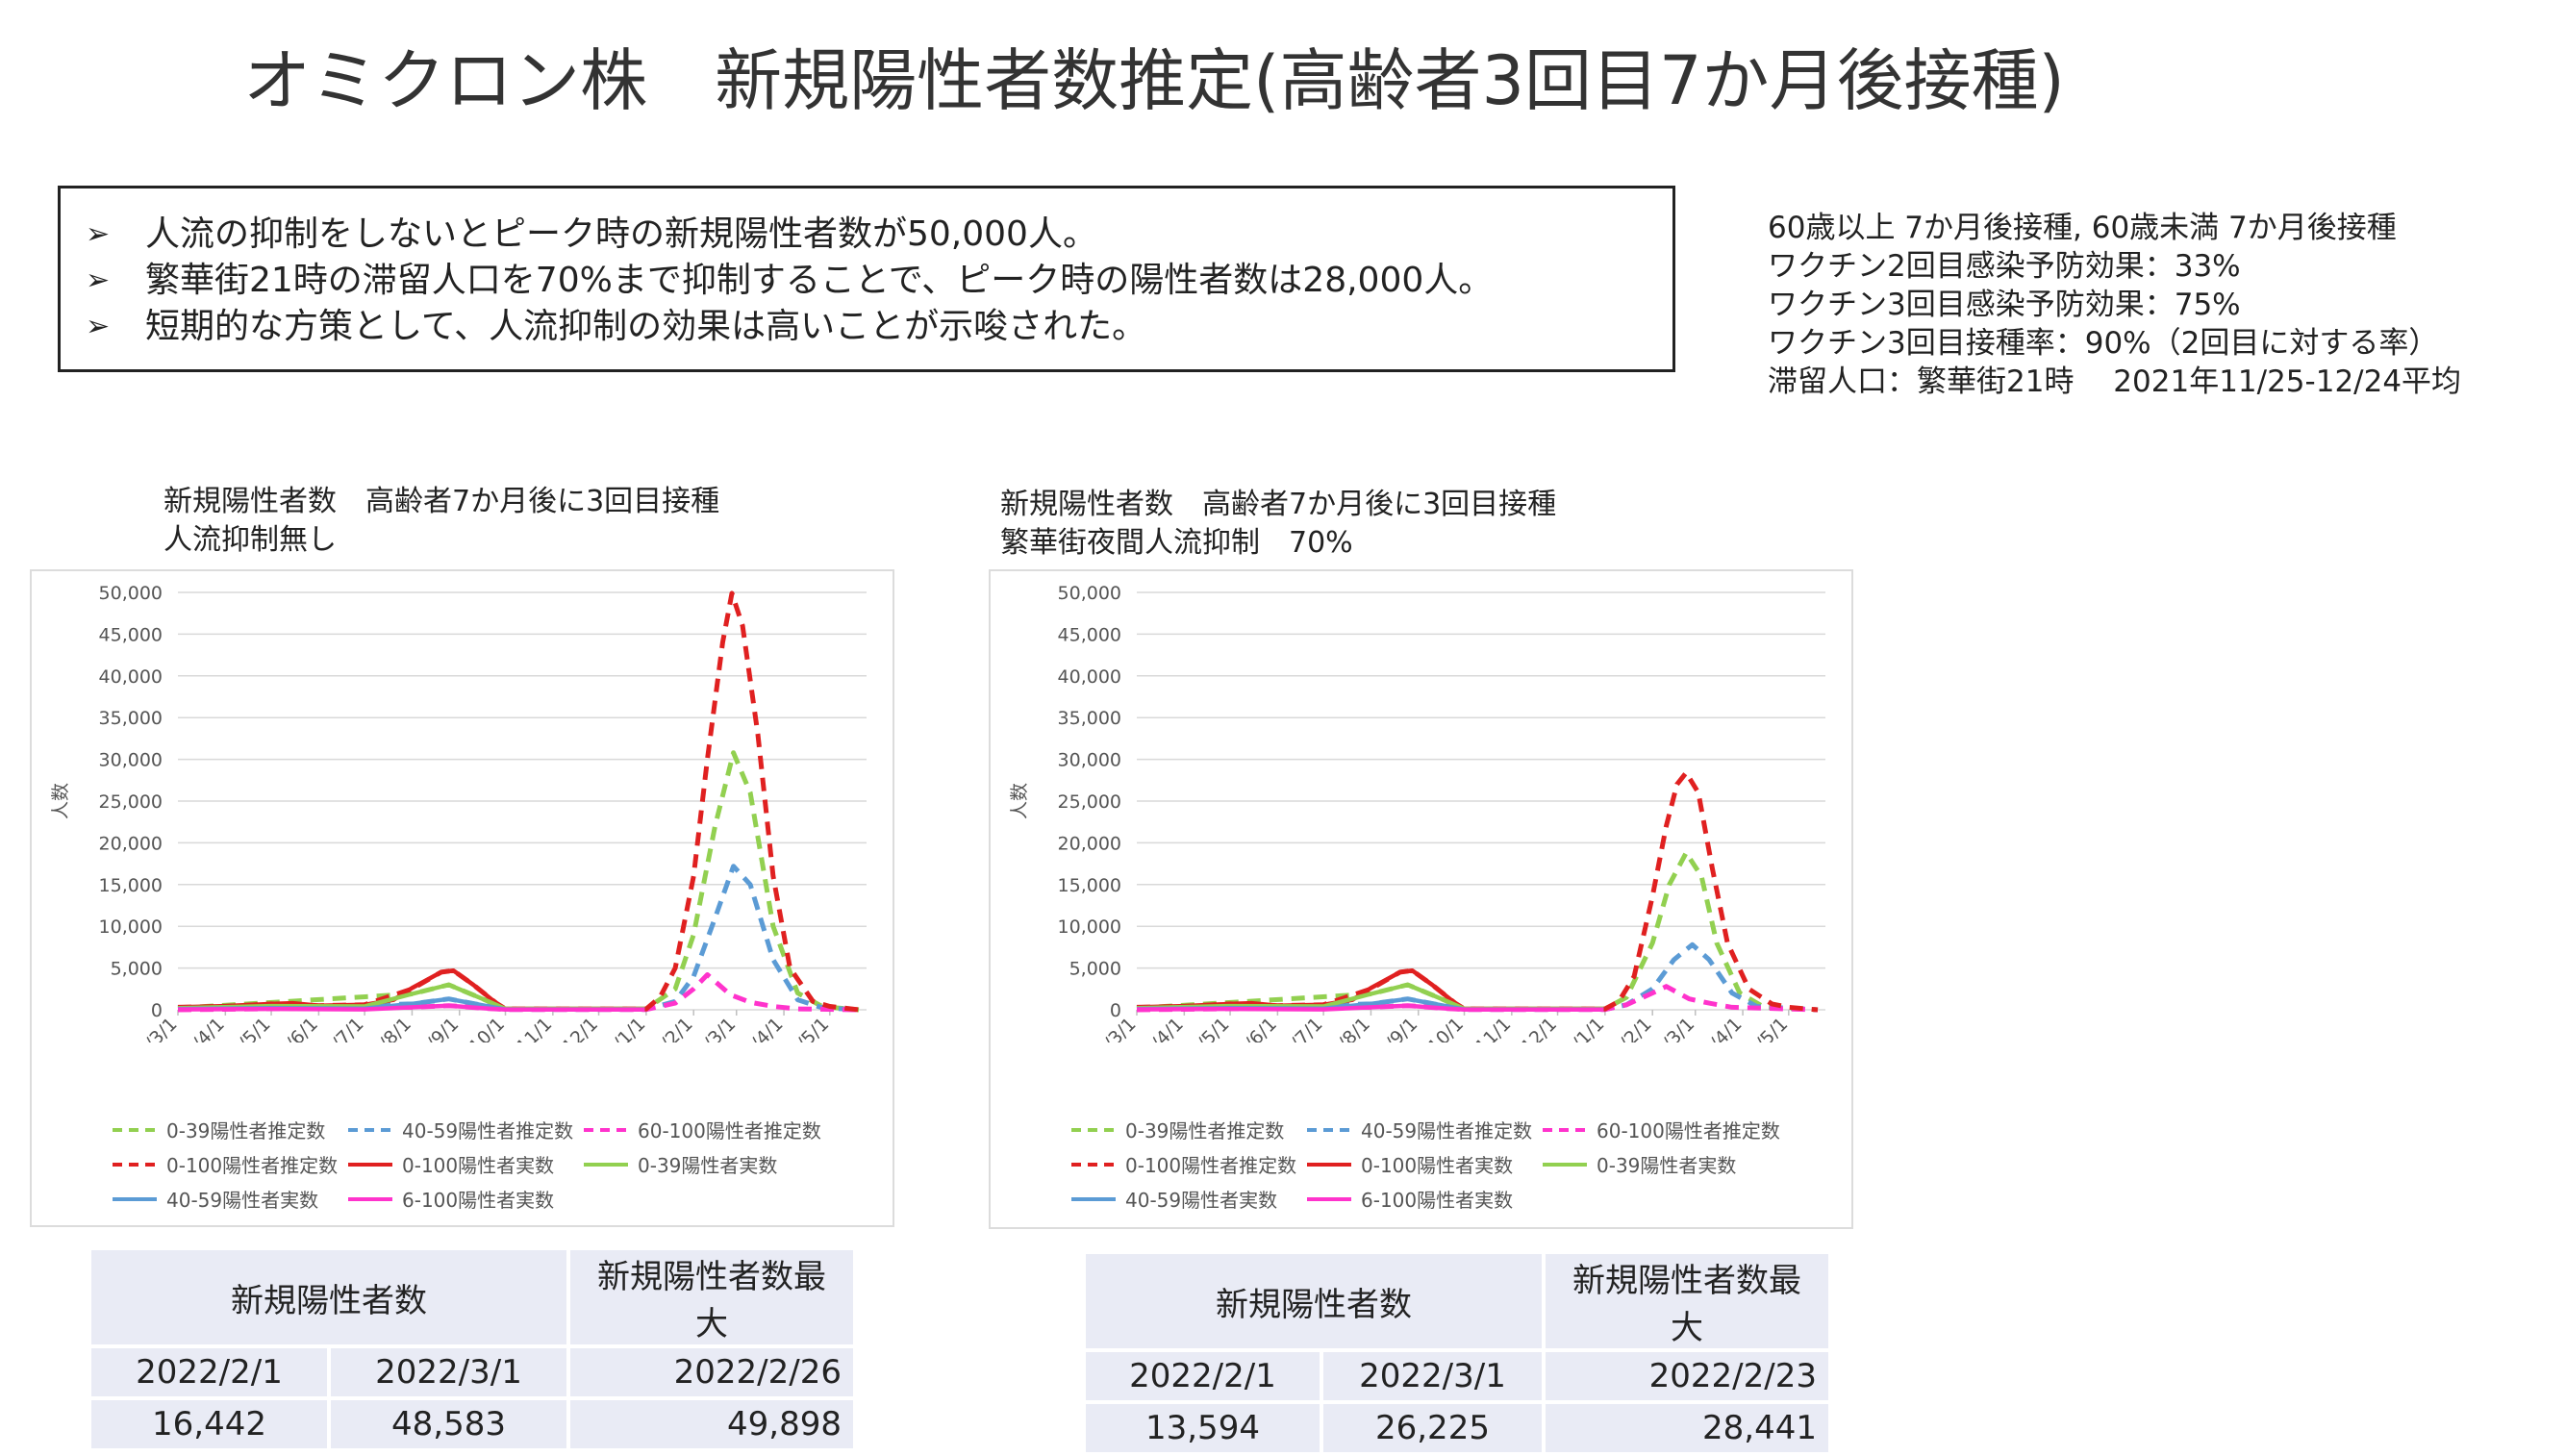 The height and width of the screenshot is (1456, 2565). Describe the element at coordinates (209, 1424) in the screenshot. I see `table-cell: 16,442` at that location.